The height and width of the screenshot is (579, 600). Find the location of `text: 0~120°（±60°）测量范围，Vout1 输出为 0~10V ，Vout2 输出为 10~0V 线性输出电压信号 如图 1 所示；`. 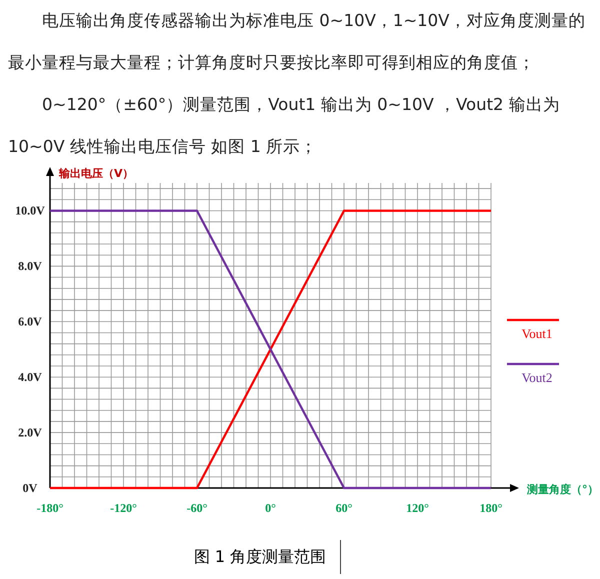

text: 0~120°（±60°）测量范围，Vout1 输出为 0~10V ，Vout2 输出为 10~0V 线性输出电压信号 如图 1 所示； is located at coordinates (284, 125).